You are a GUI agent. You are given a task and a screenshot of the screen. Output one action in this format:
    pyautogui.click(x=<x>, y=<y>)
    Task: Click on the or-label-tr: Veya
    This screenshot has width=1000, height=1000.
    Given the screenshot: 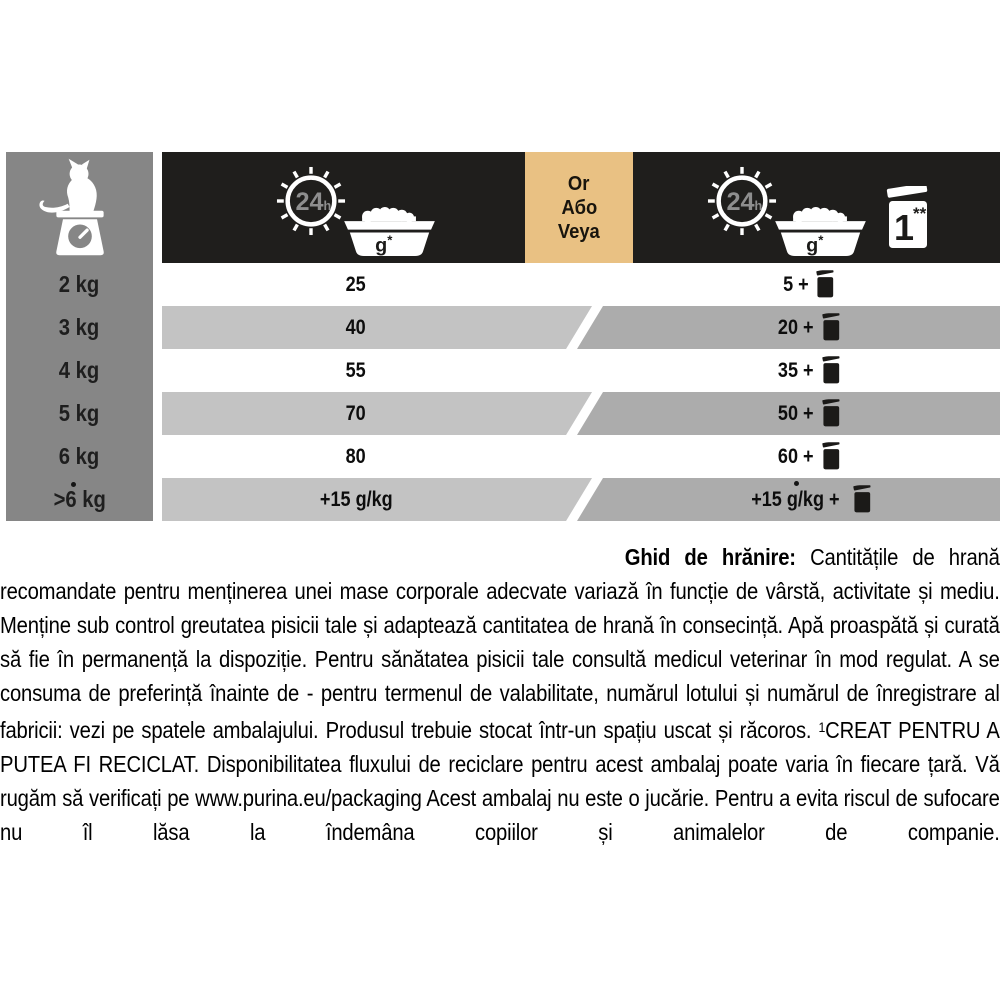 What is the action you would take?
    pyautogui.click(x=579, y=231)
    